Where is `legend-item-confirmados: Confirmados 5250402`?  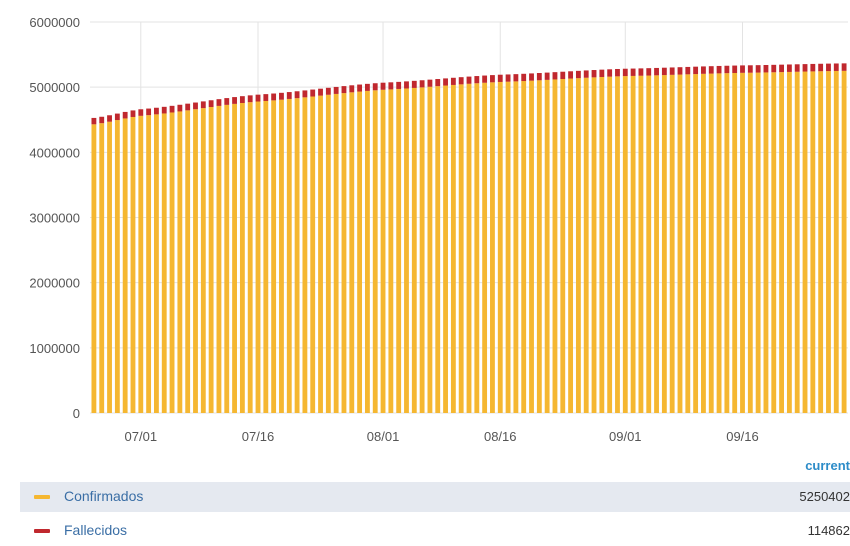
legend-item-confirmados: Confirmados 5250402 is located at coordinates (435, 497).